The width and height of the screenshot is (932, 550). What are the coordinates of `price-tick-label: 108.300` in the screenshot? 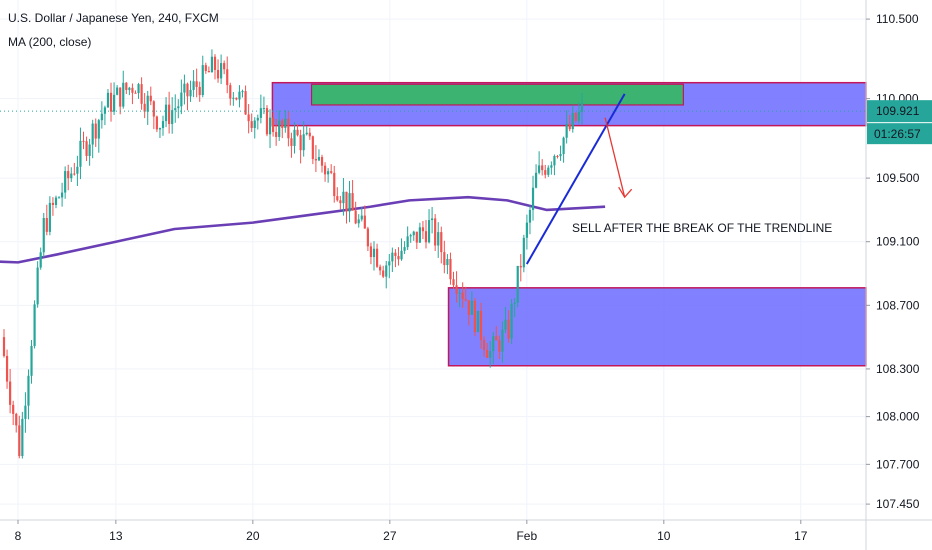 It's located at (898, 369).